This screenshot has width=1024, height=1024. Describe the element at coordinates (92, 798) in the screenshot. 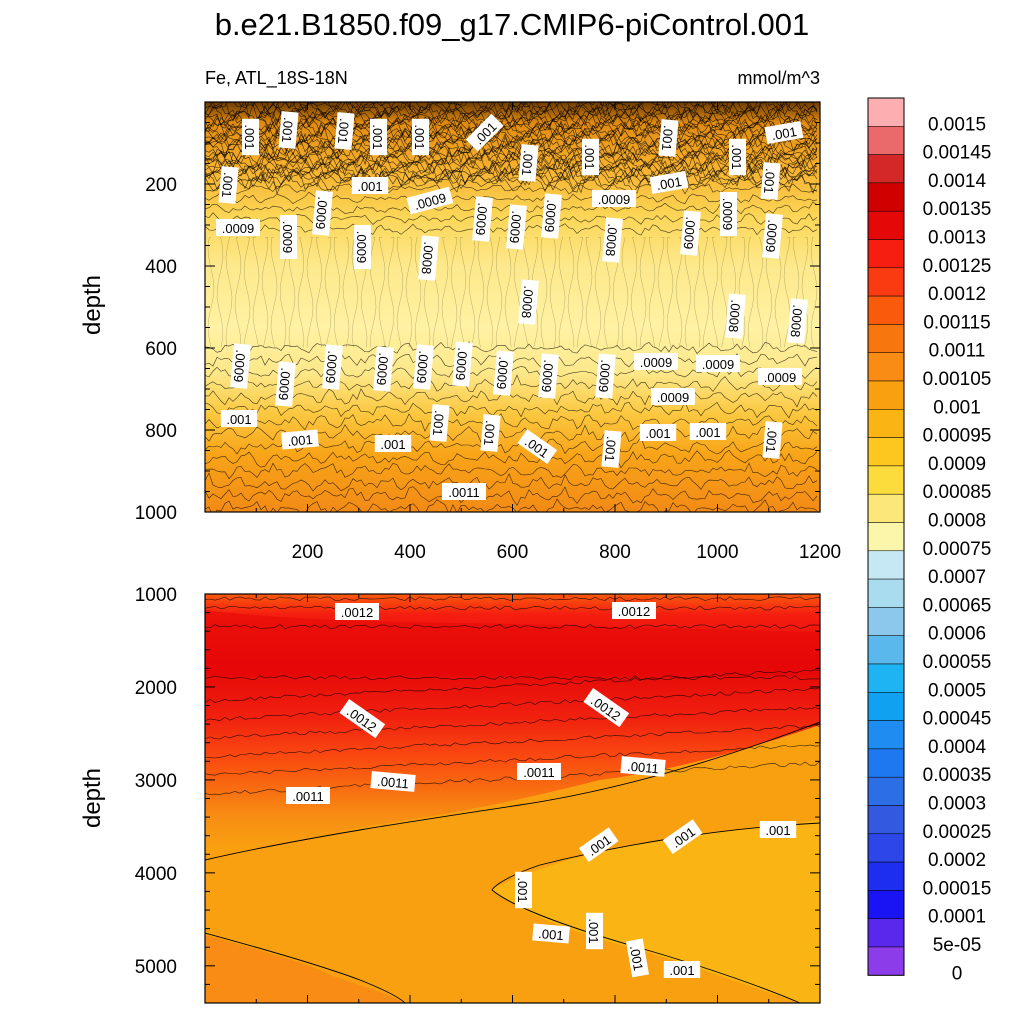

I see `lower-y-label: depth` at that location.